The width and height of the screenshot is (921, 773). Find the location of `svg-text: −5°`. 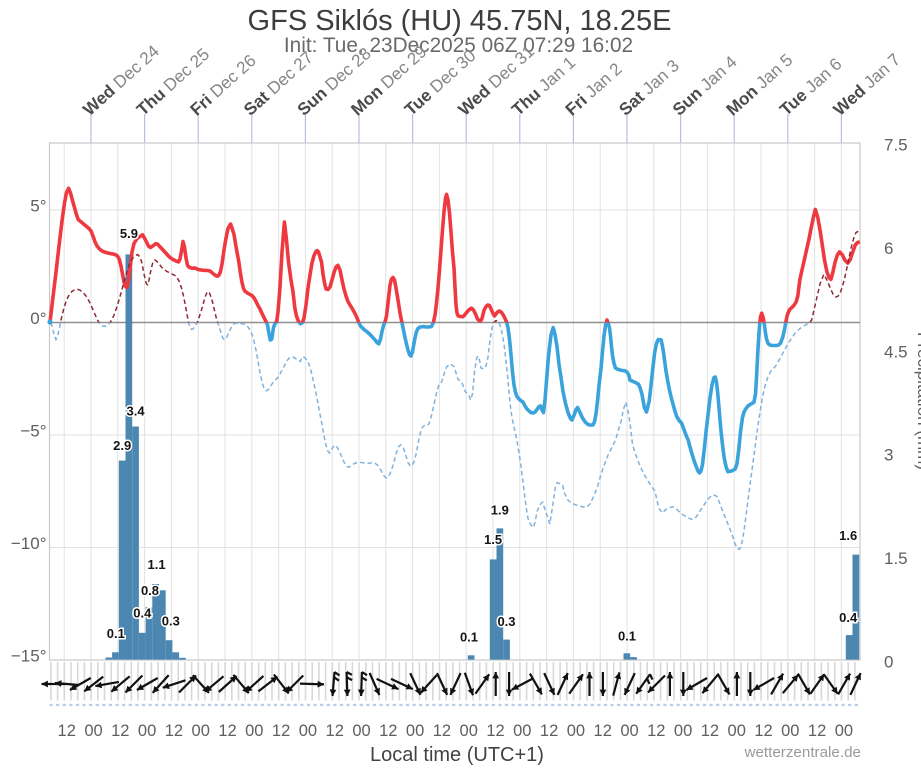

svg-text: −5° is located at coordinates (33, 431).